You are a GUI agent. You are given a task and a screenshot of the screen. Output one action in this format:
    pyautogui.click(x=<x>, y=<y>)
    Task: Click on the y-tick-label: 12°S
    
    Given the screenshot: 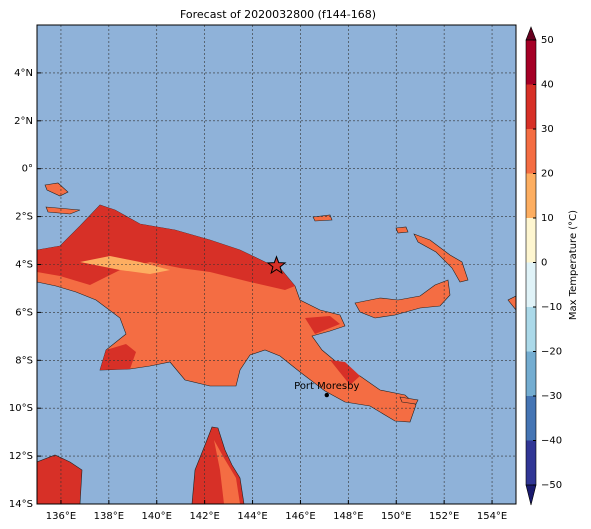 What is the action you would take?
    pyautogui.click(x=21, y=456)
    